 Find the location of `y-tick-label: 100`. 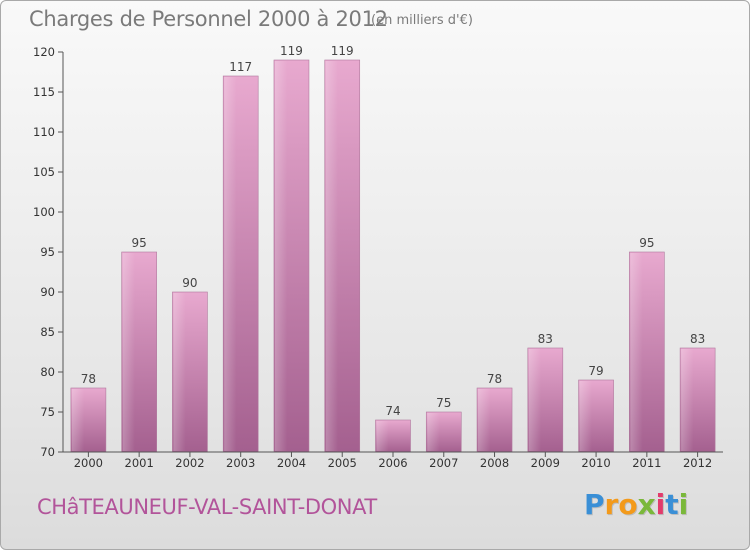

y-tick-label: 100 is located at coordinates (44, 212).